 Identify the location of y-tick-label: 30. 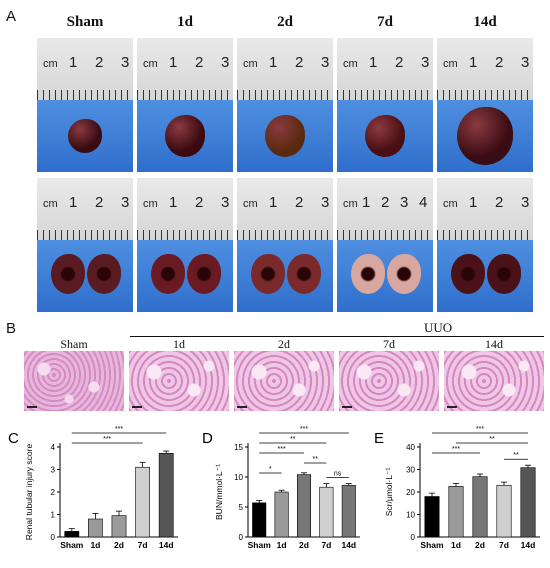
(410, 470).